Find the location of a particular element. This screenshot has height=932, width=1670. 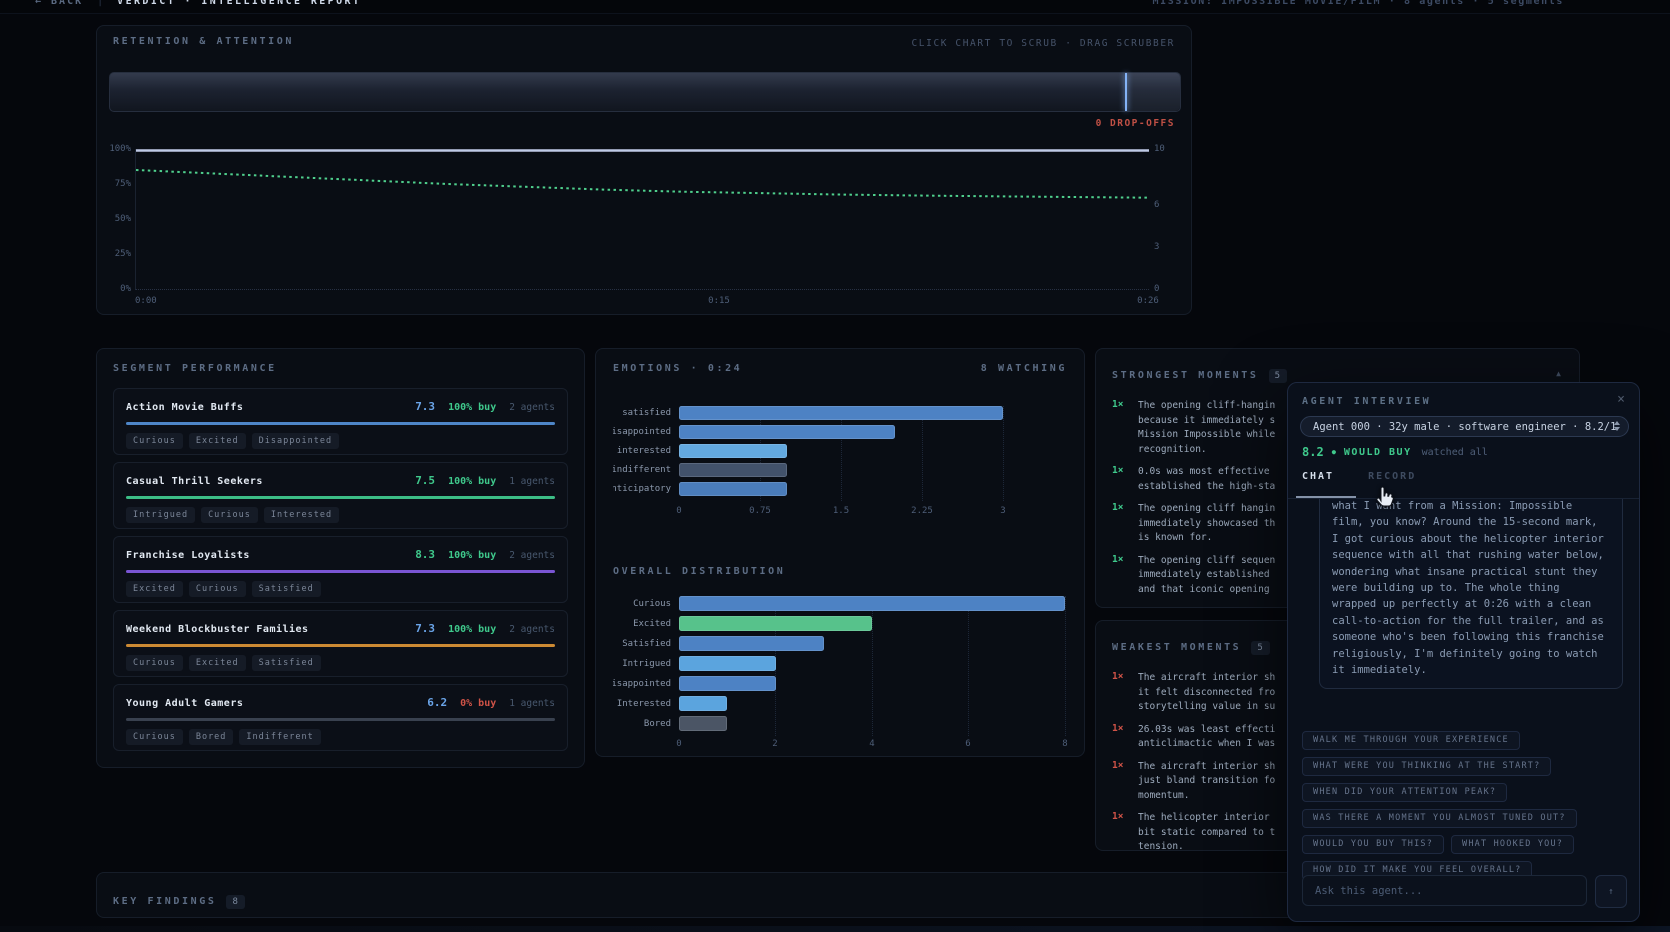

segment-name: Casual Thrill Seekers is located at coordinates (194, 481).